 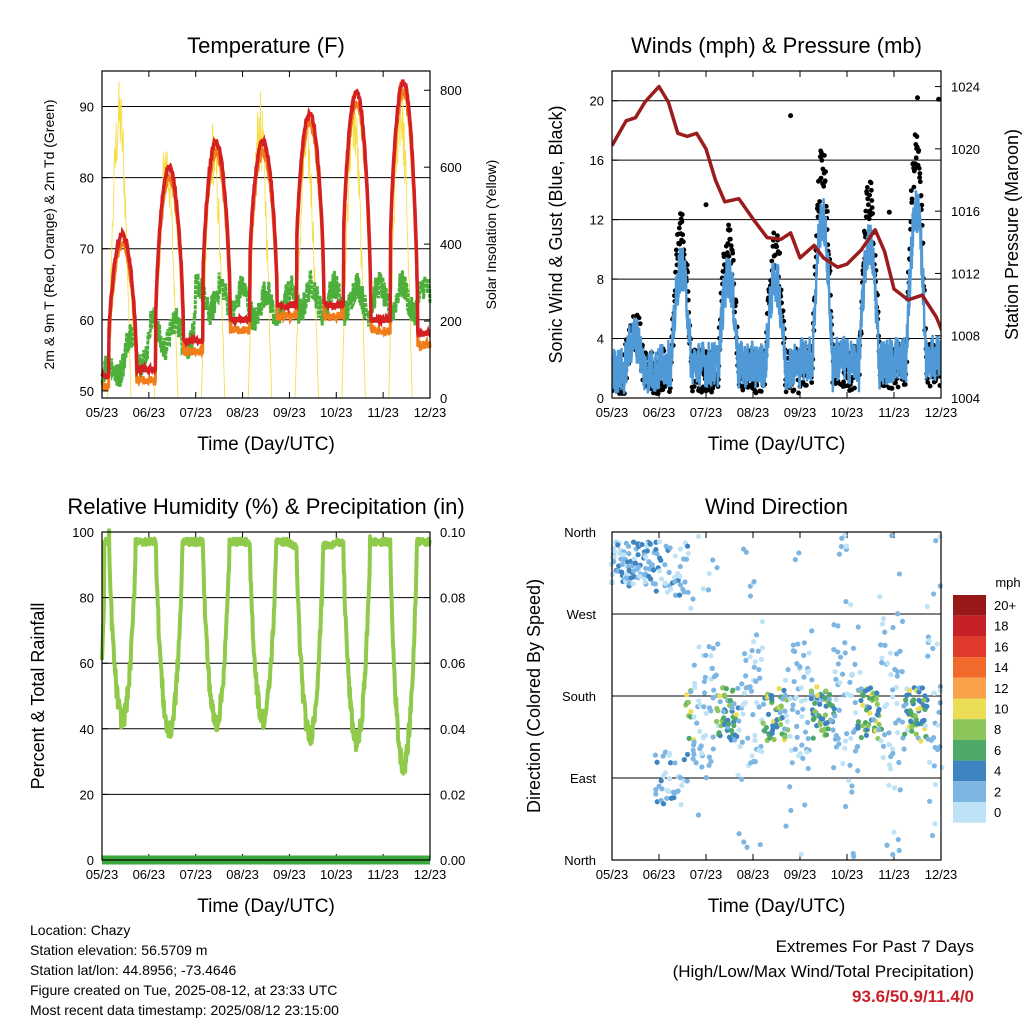 I want to click on y-tick-label: 0.00, so click(x=452, y=860).